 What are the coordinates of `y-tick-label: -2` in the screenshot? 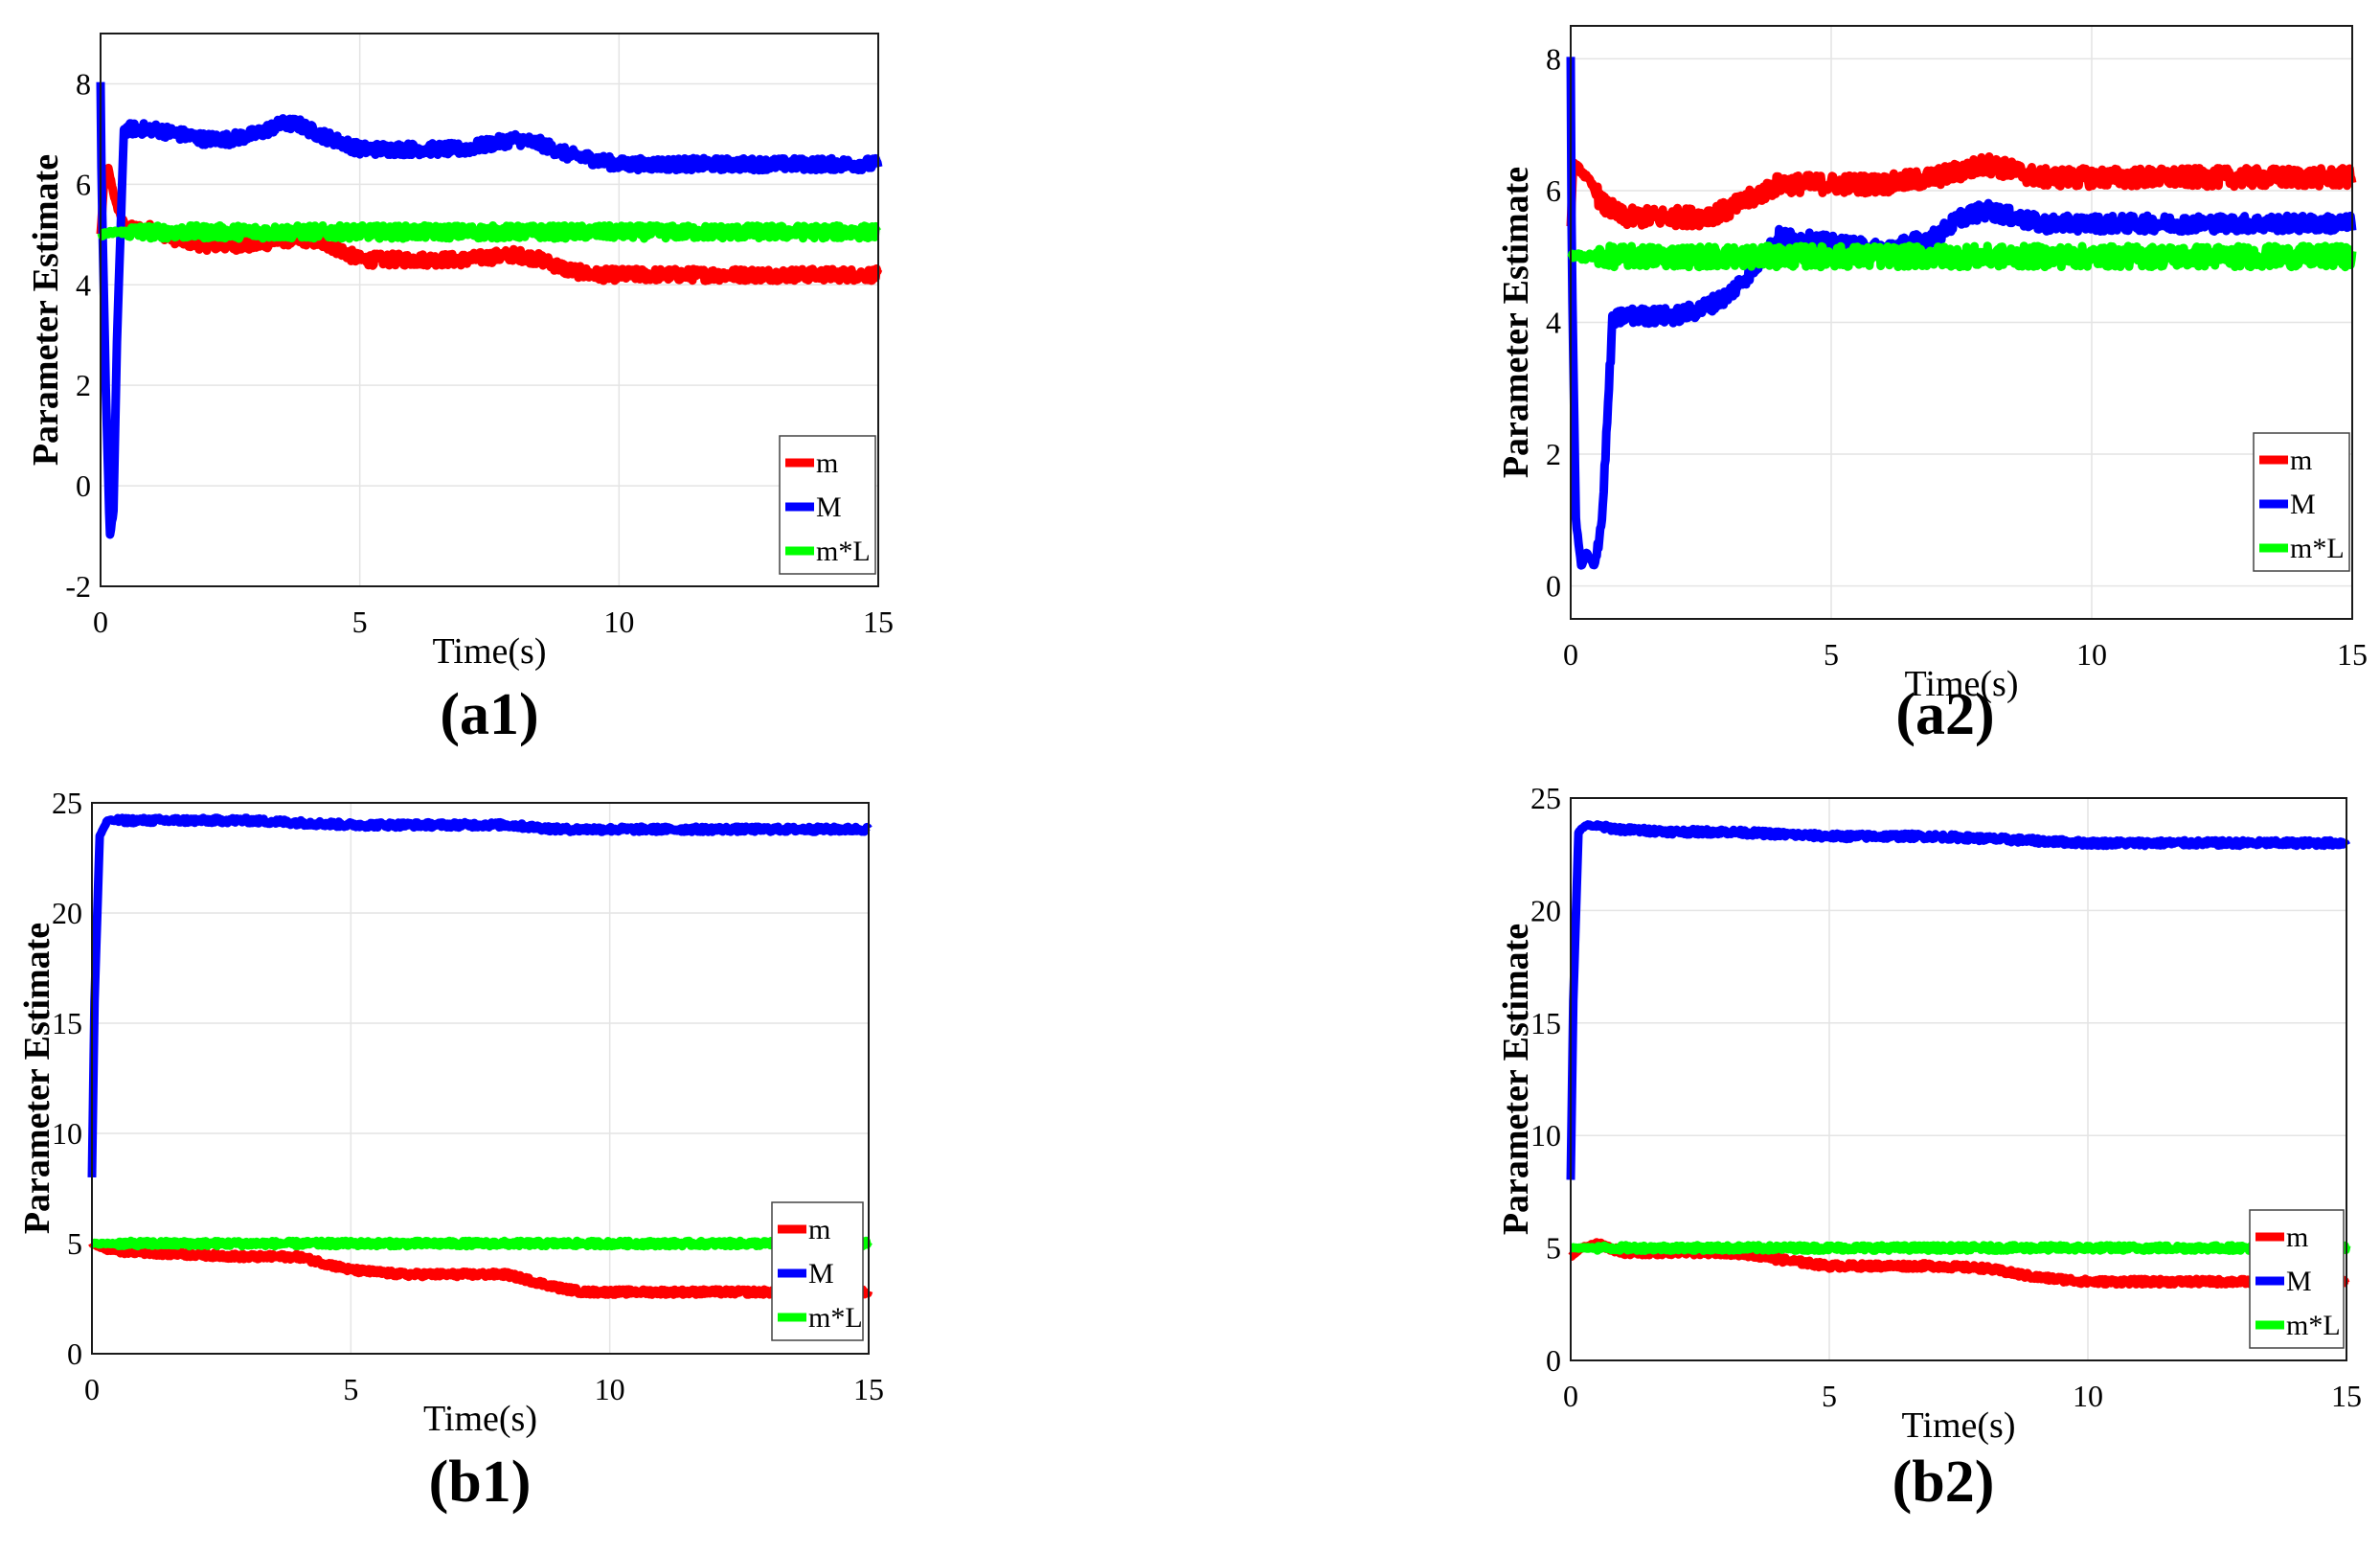 It's located at (78, 586).